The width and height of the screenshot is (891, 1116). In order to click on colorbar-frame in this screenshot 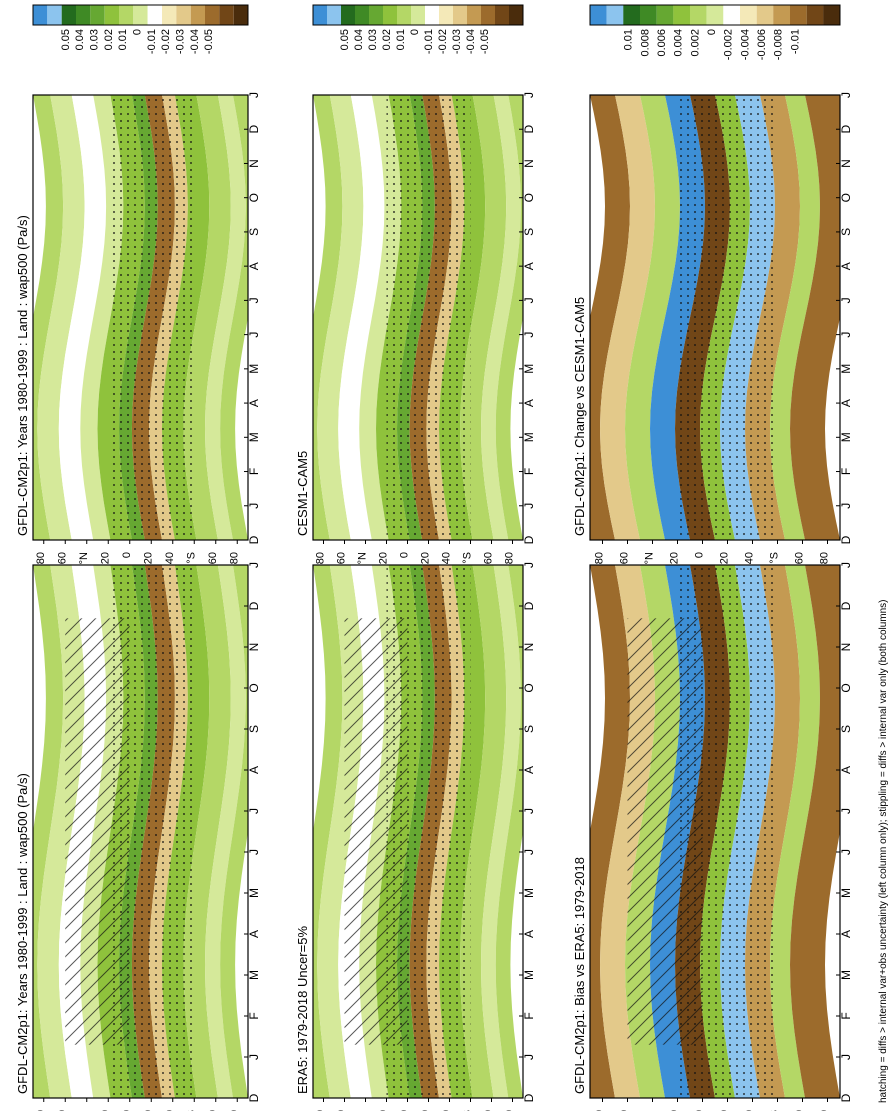, I will do `click(140, 15)`.